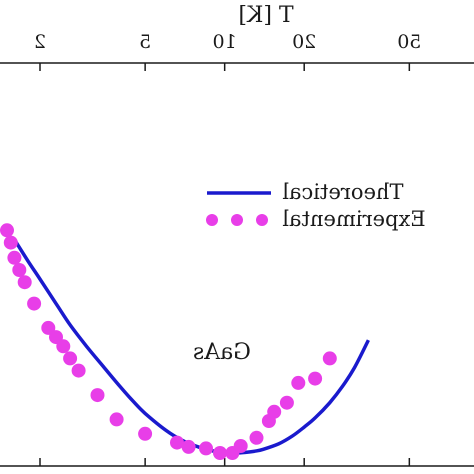 The width and height of the screenshot is (474, 474). I want to click on material-annotation: GaAs, so click(222, 352).